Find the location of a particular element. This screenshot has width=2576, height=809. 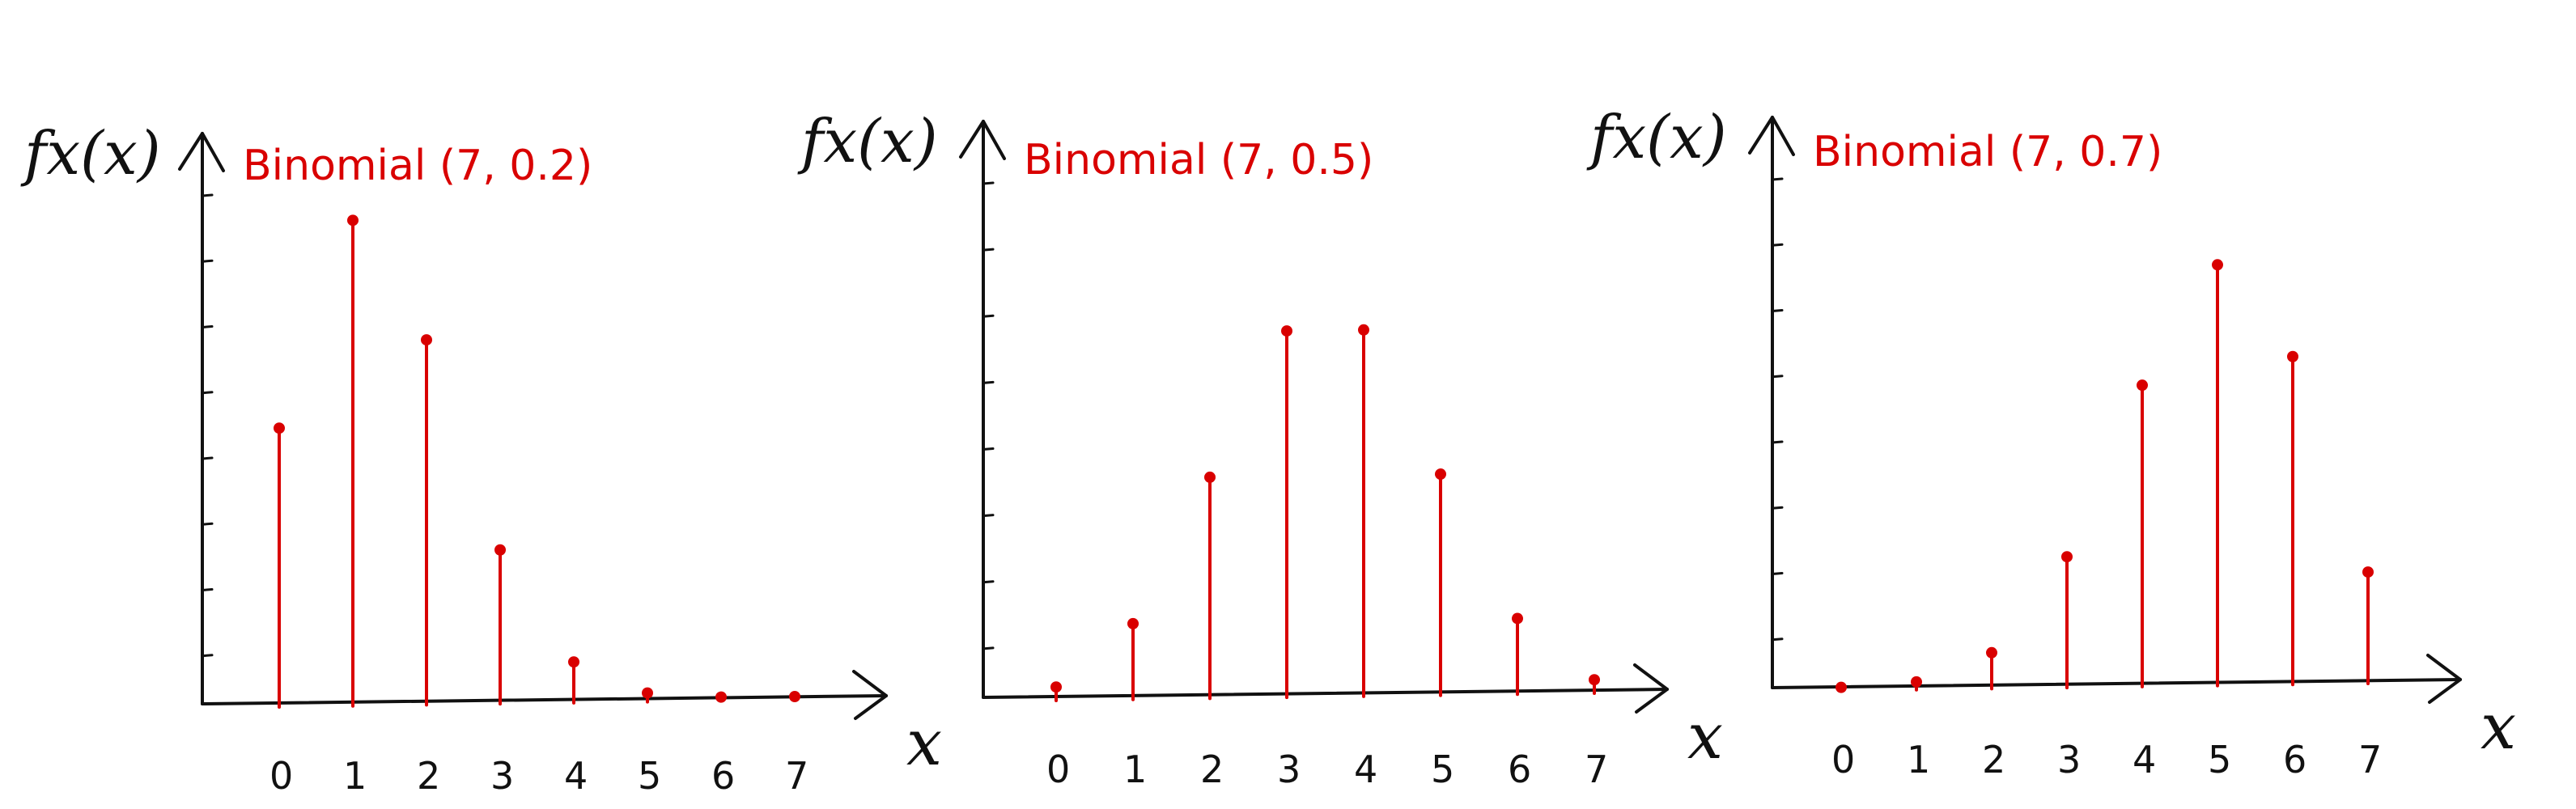

chart-2-x-tick-label: 2 is located at coordinates (1212, 770).